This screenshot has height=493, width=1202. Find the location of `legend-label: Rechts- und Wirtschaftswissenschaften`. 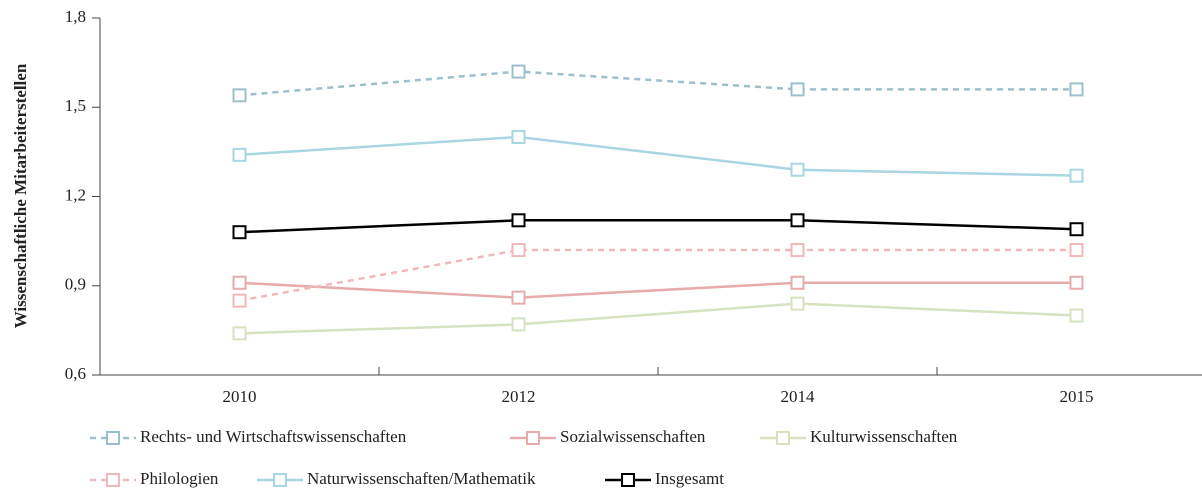

legend-label: Rechts- und Wirtschaftswissenschaften is located at coordinates (273, 436).